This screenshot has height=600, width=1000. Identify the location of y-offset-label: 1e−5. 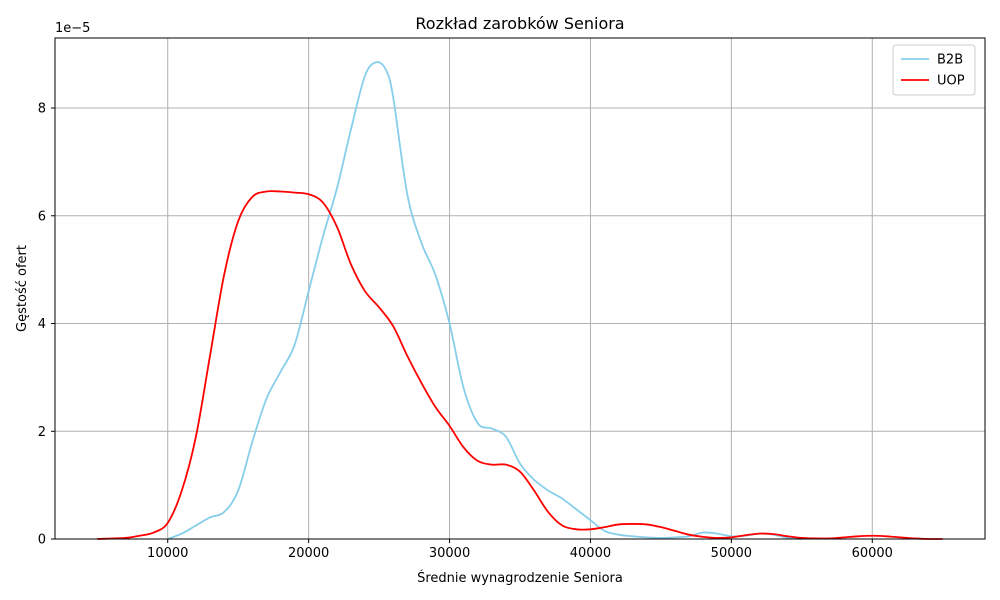
(72, 28).